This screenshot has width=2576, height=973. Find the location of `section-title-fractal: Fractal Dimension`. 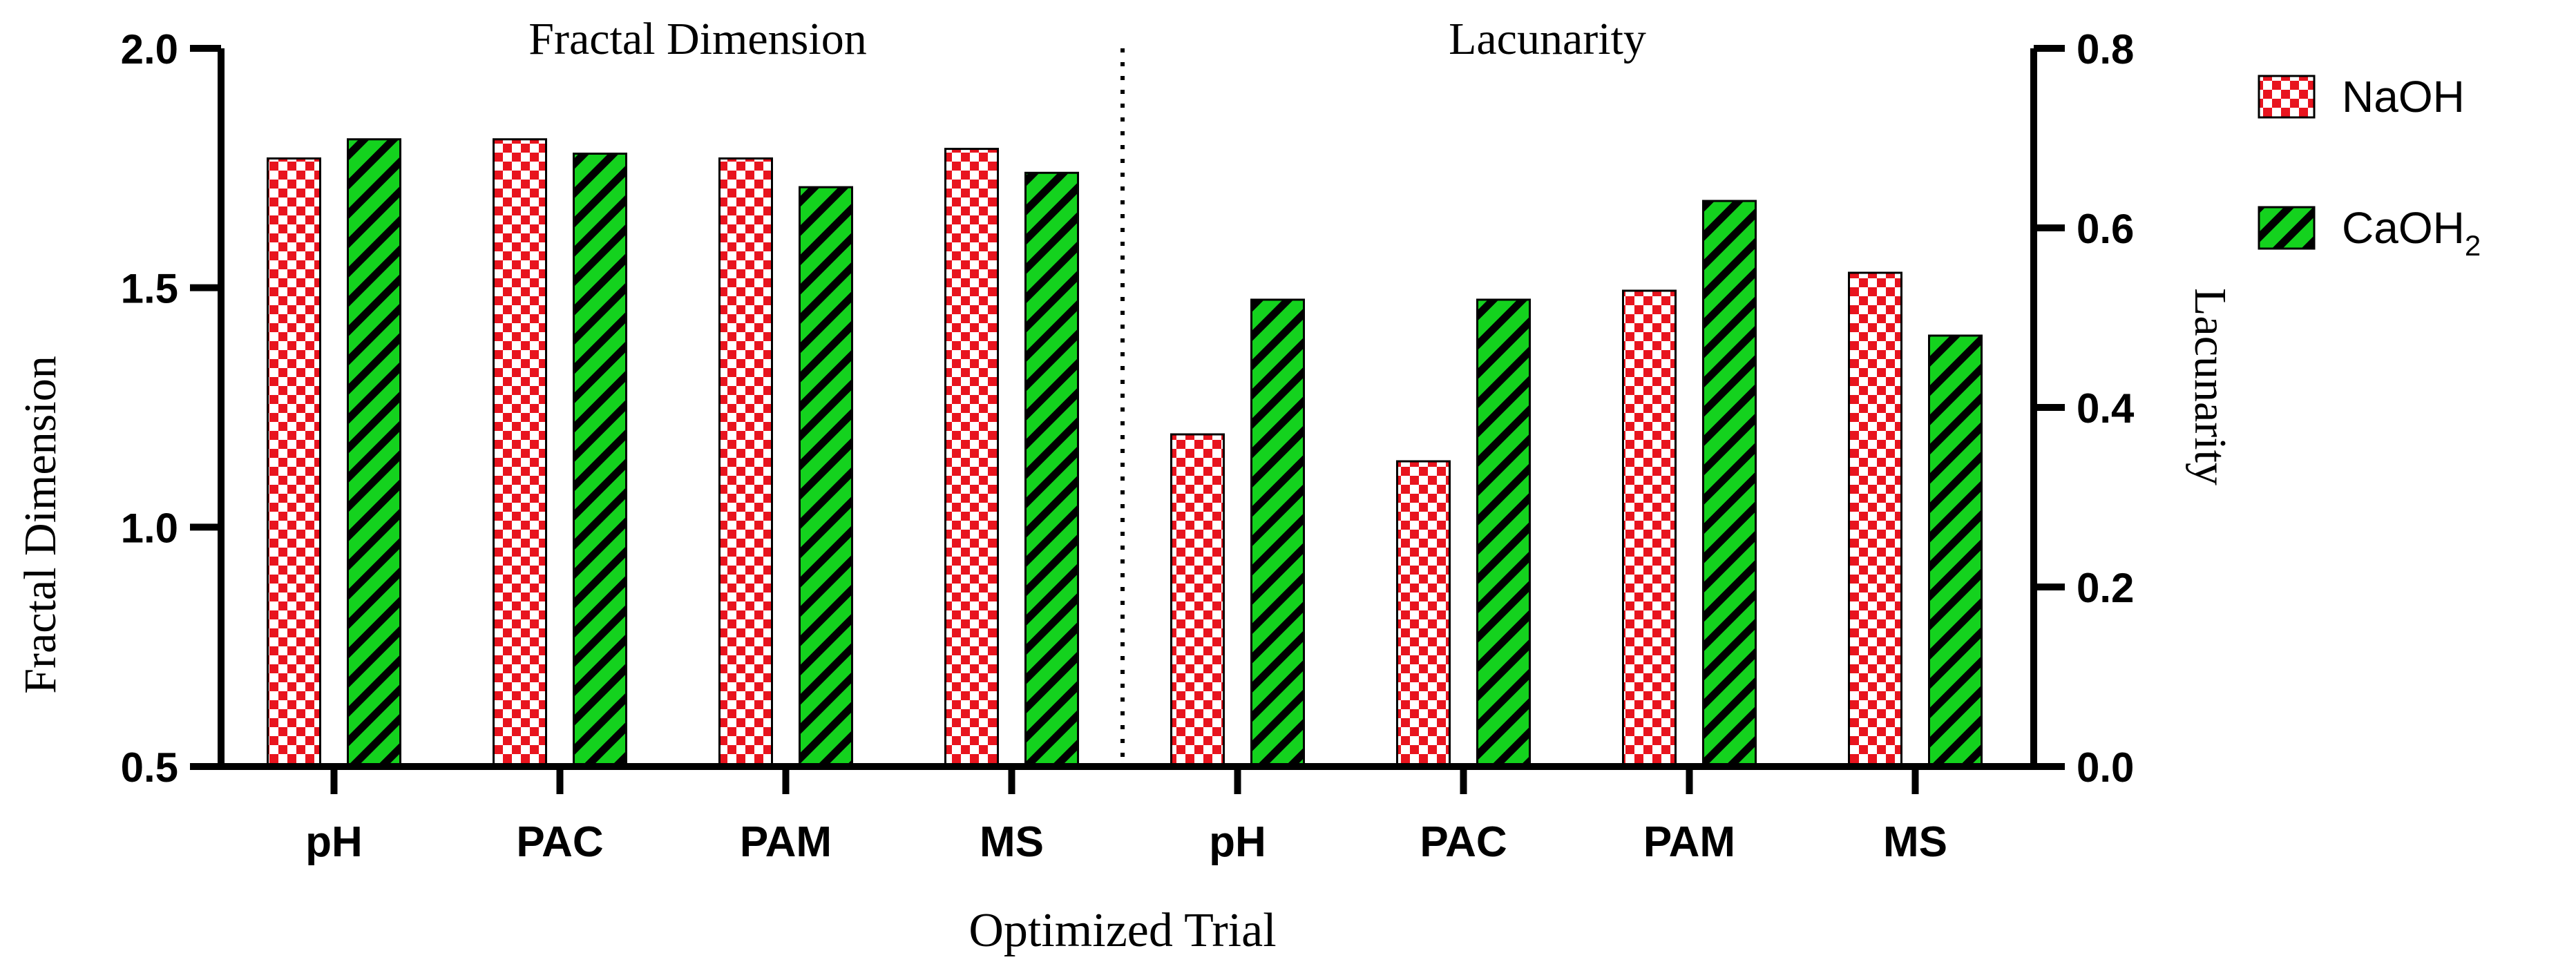

section-title-fractal: Fractal Dimension is located at coordinates (697, 39).